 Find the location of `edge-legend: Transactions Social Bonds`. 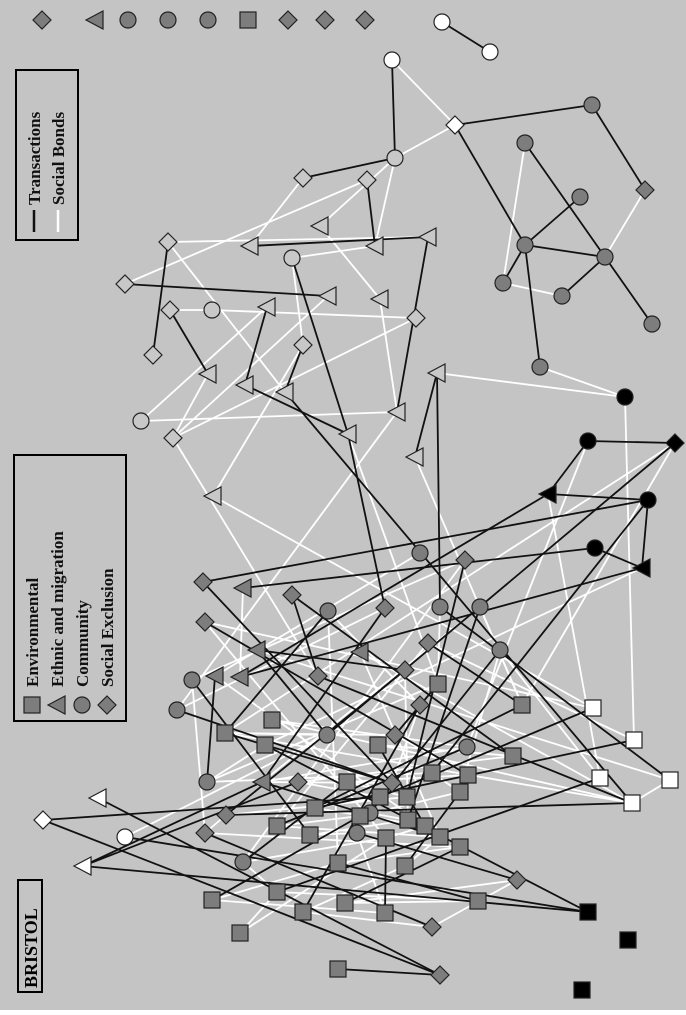

edge-legend: Transactions Social Bonds is located at coordinates (47, 155).